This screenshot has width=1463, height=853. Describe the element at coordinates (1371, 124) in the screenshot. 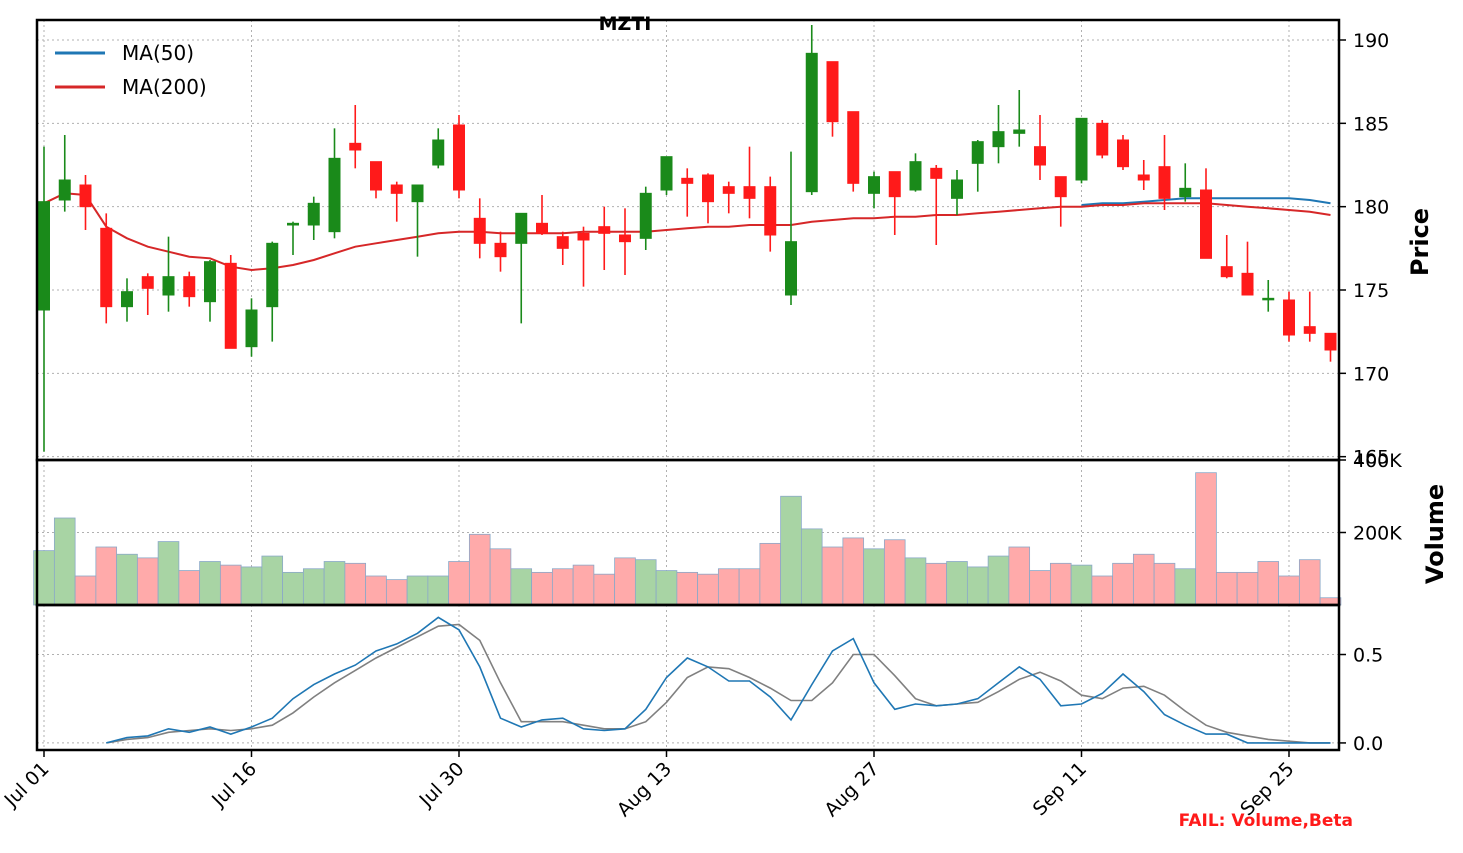

I see `price-tick-label: 185` at that location.